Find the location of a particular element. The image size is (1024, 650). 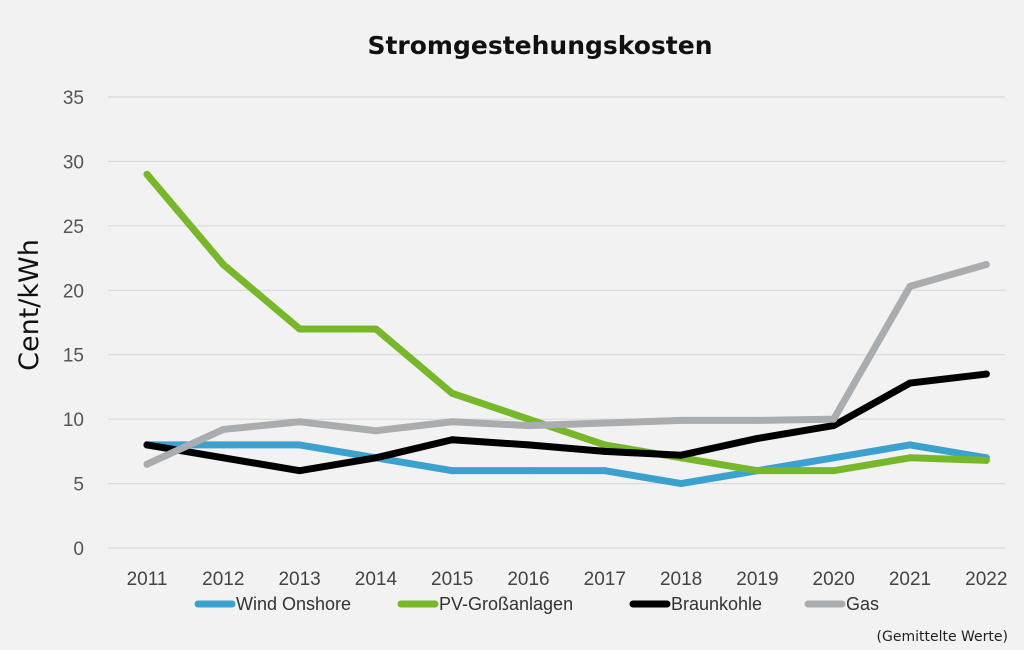

legend-item: Wind Onshore is located at coordinates (272, 604).